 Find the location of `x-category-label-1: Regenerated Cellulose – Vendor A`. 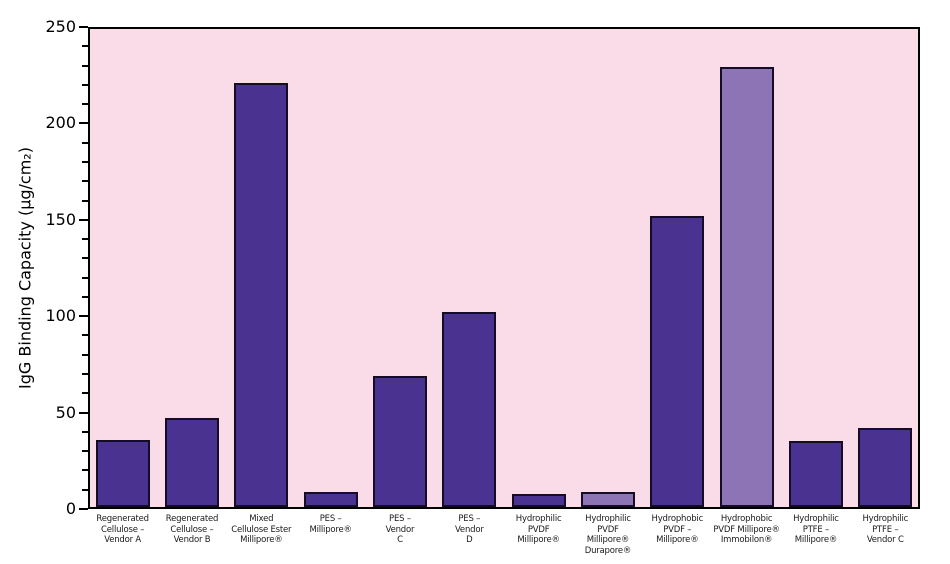

x-category-label-1: Regenerated Cellulose – Vendor A is located at coordinates (122, 529).